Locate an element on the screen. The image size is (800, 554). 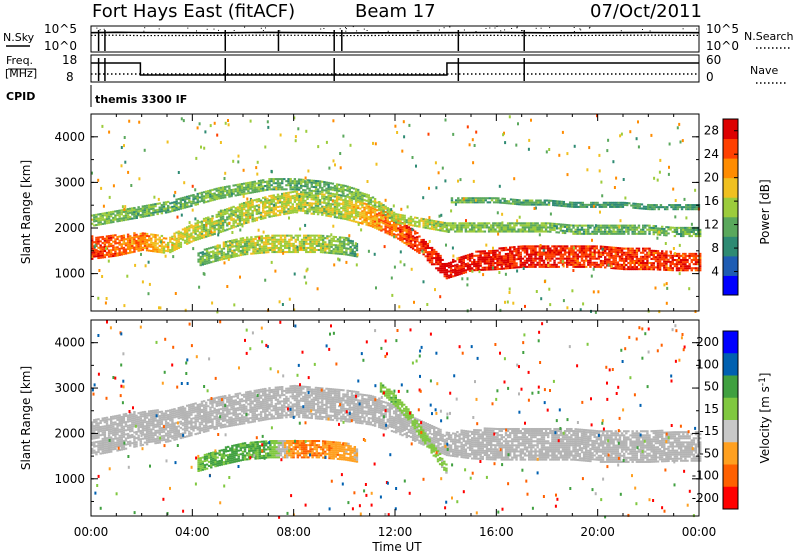
noise-panel-frame is located at coordinates (395, 39).